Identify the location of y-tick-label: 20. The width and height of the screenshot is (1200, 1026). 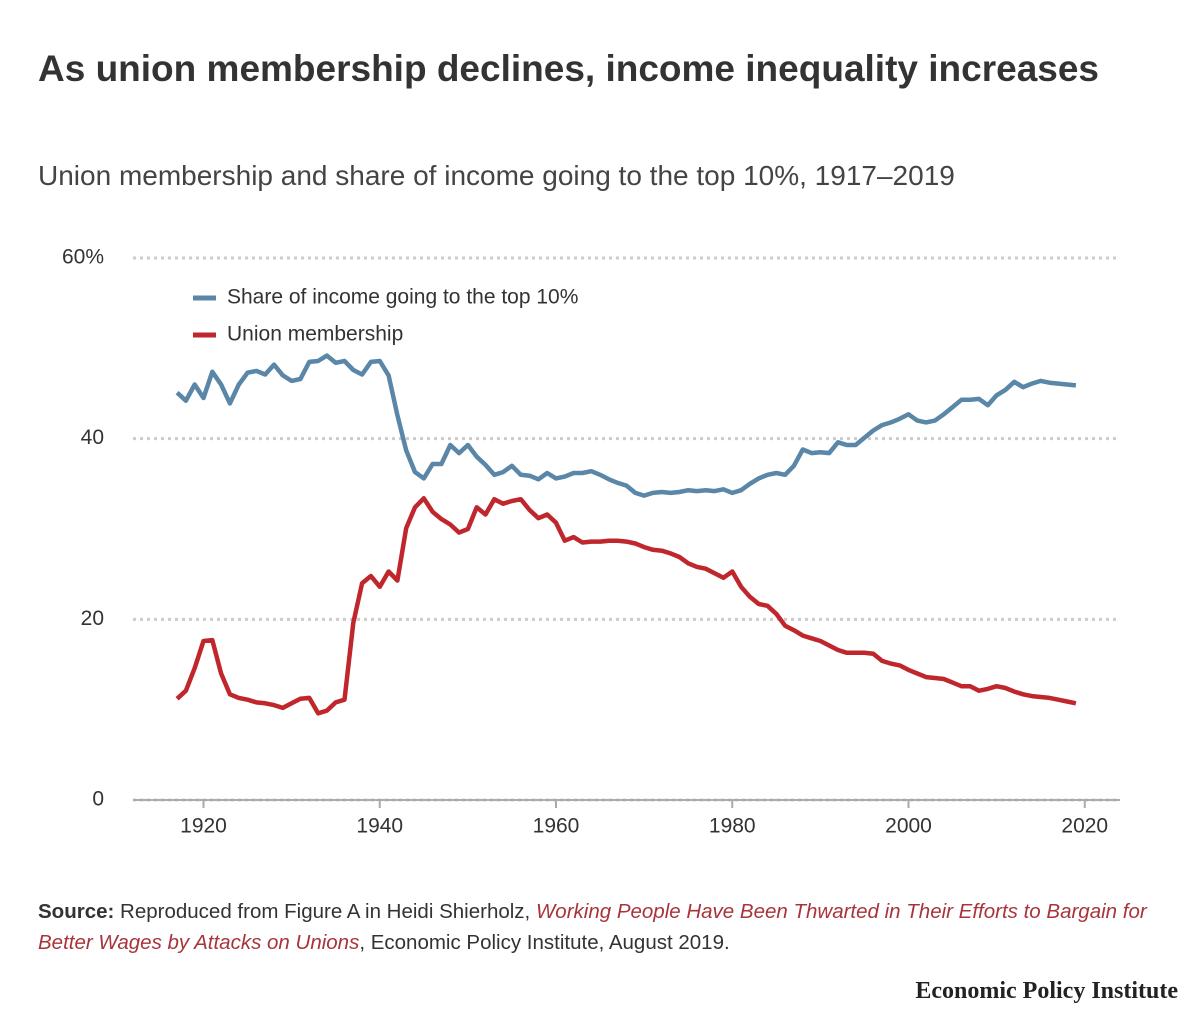
(92, 618).